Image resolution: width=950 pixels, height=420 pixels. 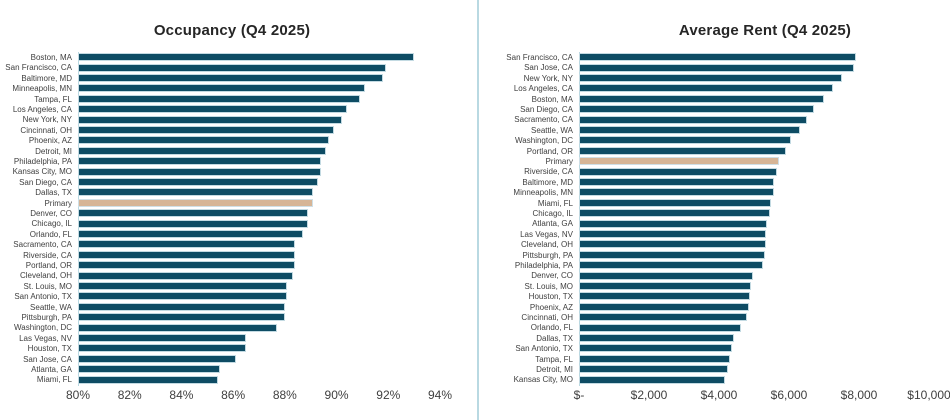 I want to click on bar-row: Portland, OR, so click(x=238, y=265).